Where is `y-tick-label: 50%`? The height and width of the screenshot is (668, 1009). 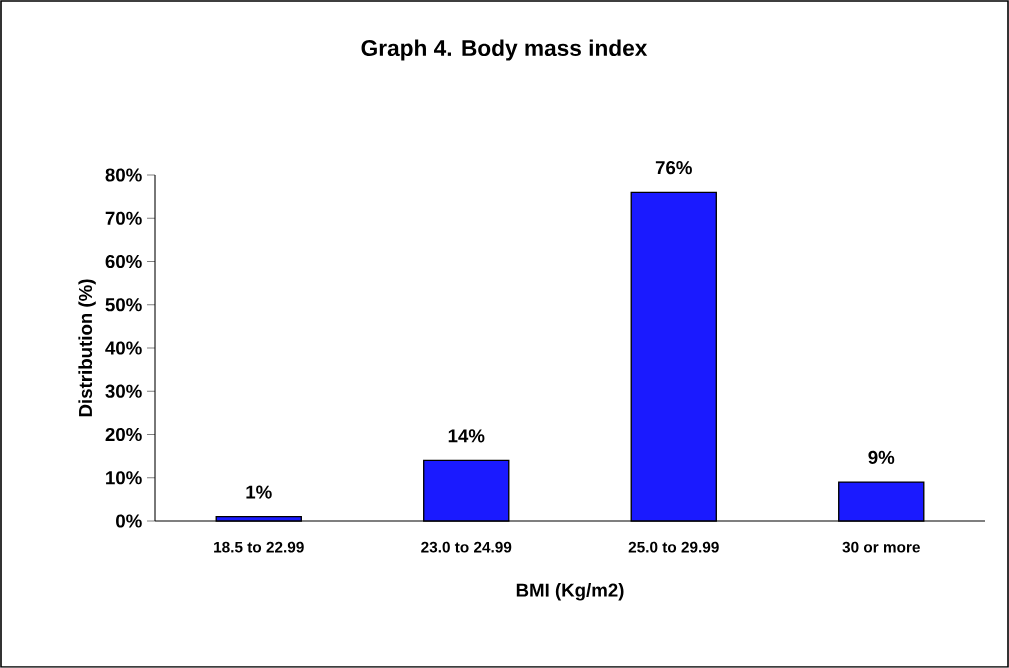
y-tick-label: 50% is located at coordinates (123, 305).